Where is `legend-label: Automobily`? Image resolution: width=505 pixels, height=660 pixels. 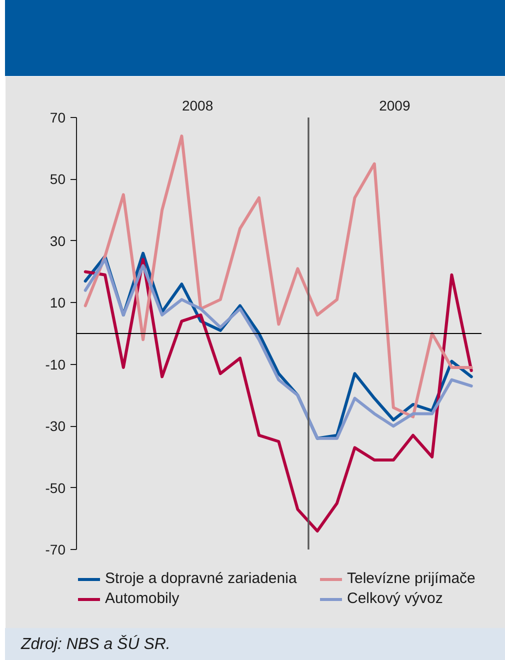 legend-label: Automobily is located at coordinates (142, 598).